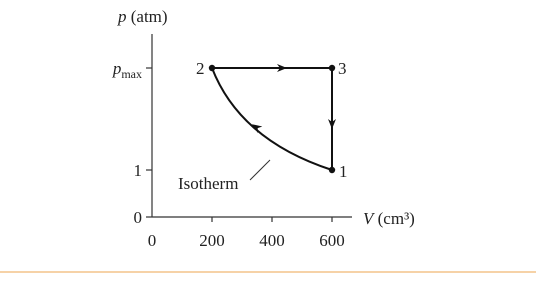 The width and height of the screenshot is (536, 284). I want to click on y-tick-label: 0, so click(138, 217).